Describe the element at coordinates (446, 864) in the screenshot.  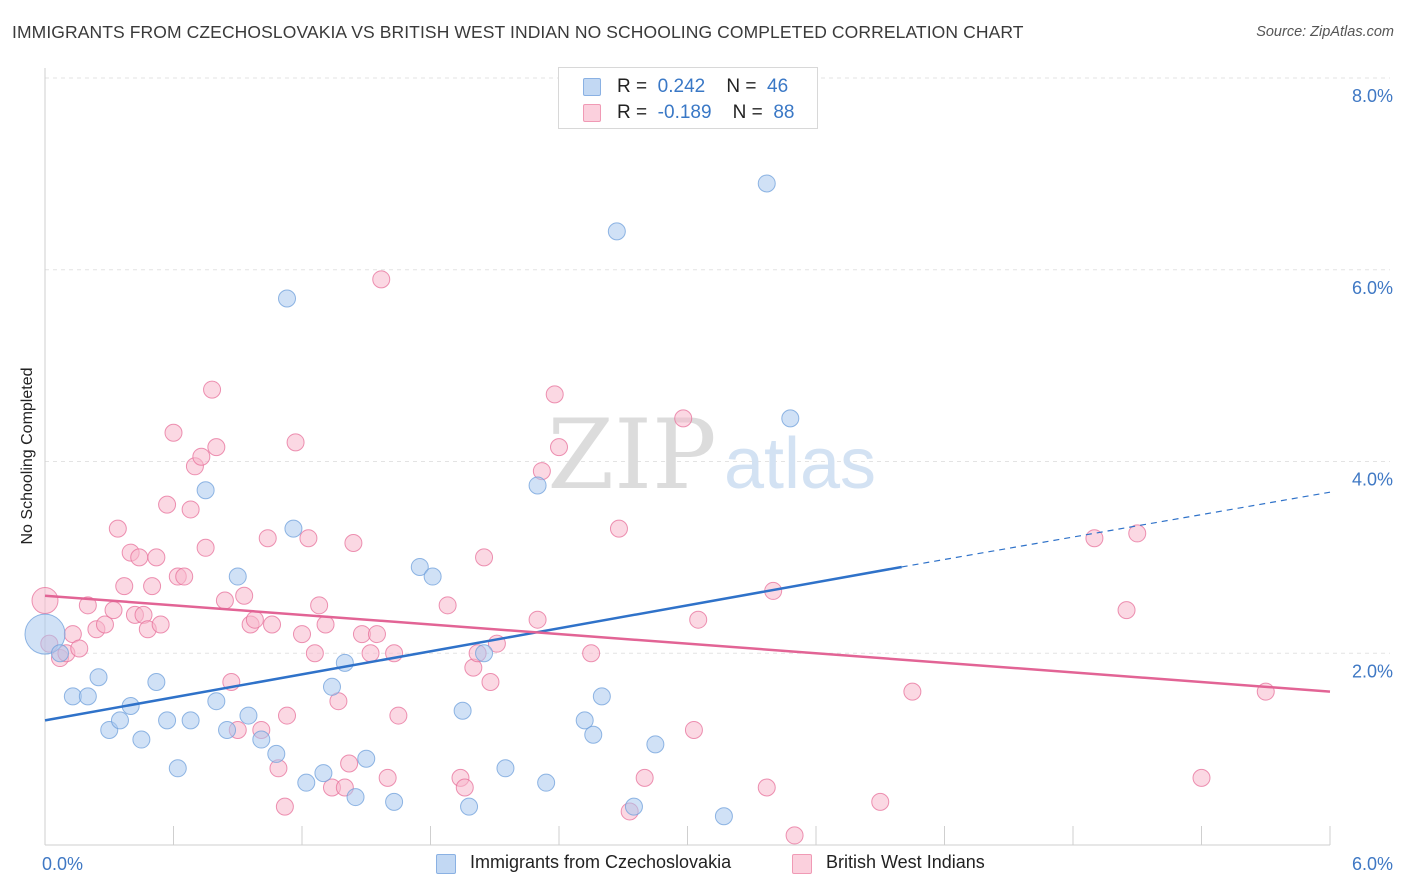
I see `legend-swatch-blue` at that location.